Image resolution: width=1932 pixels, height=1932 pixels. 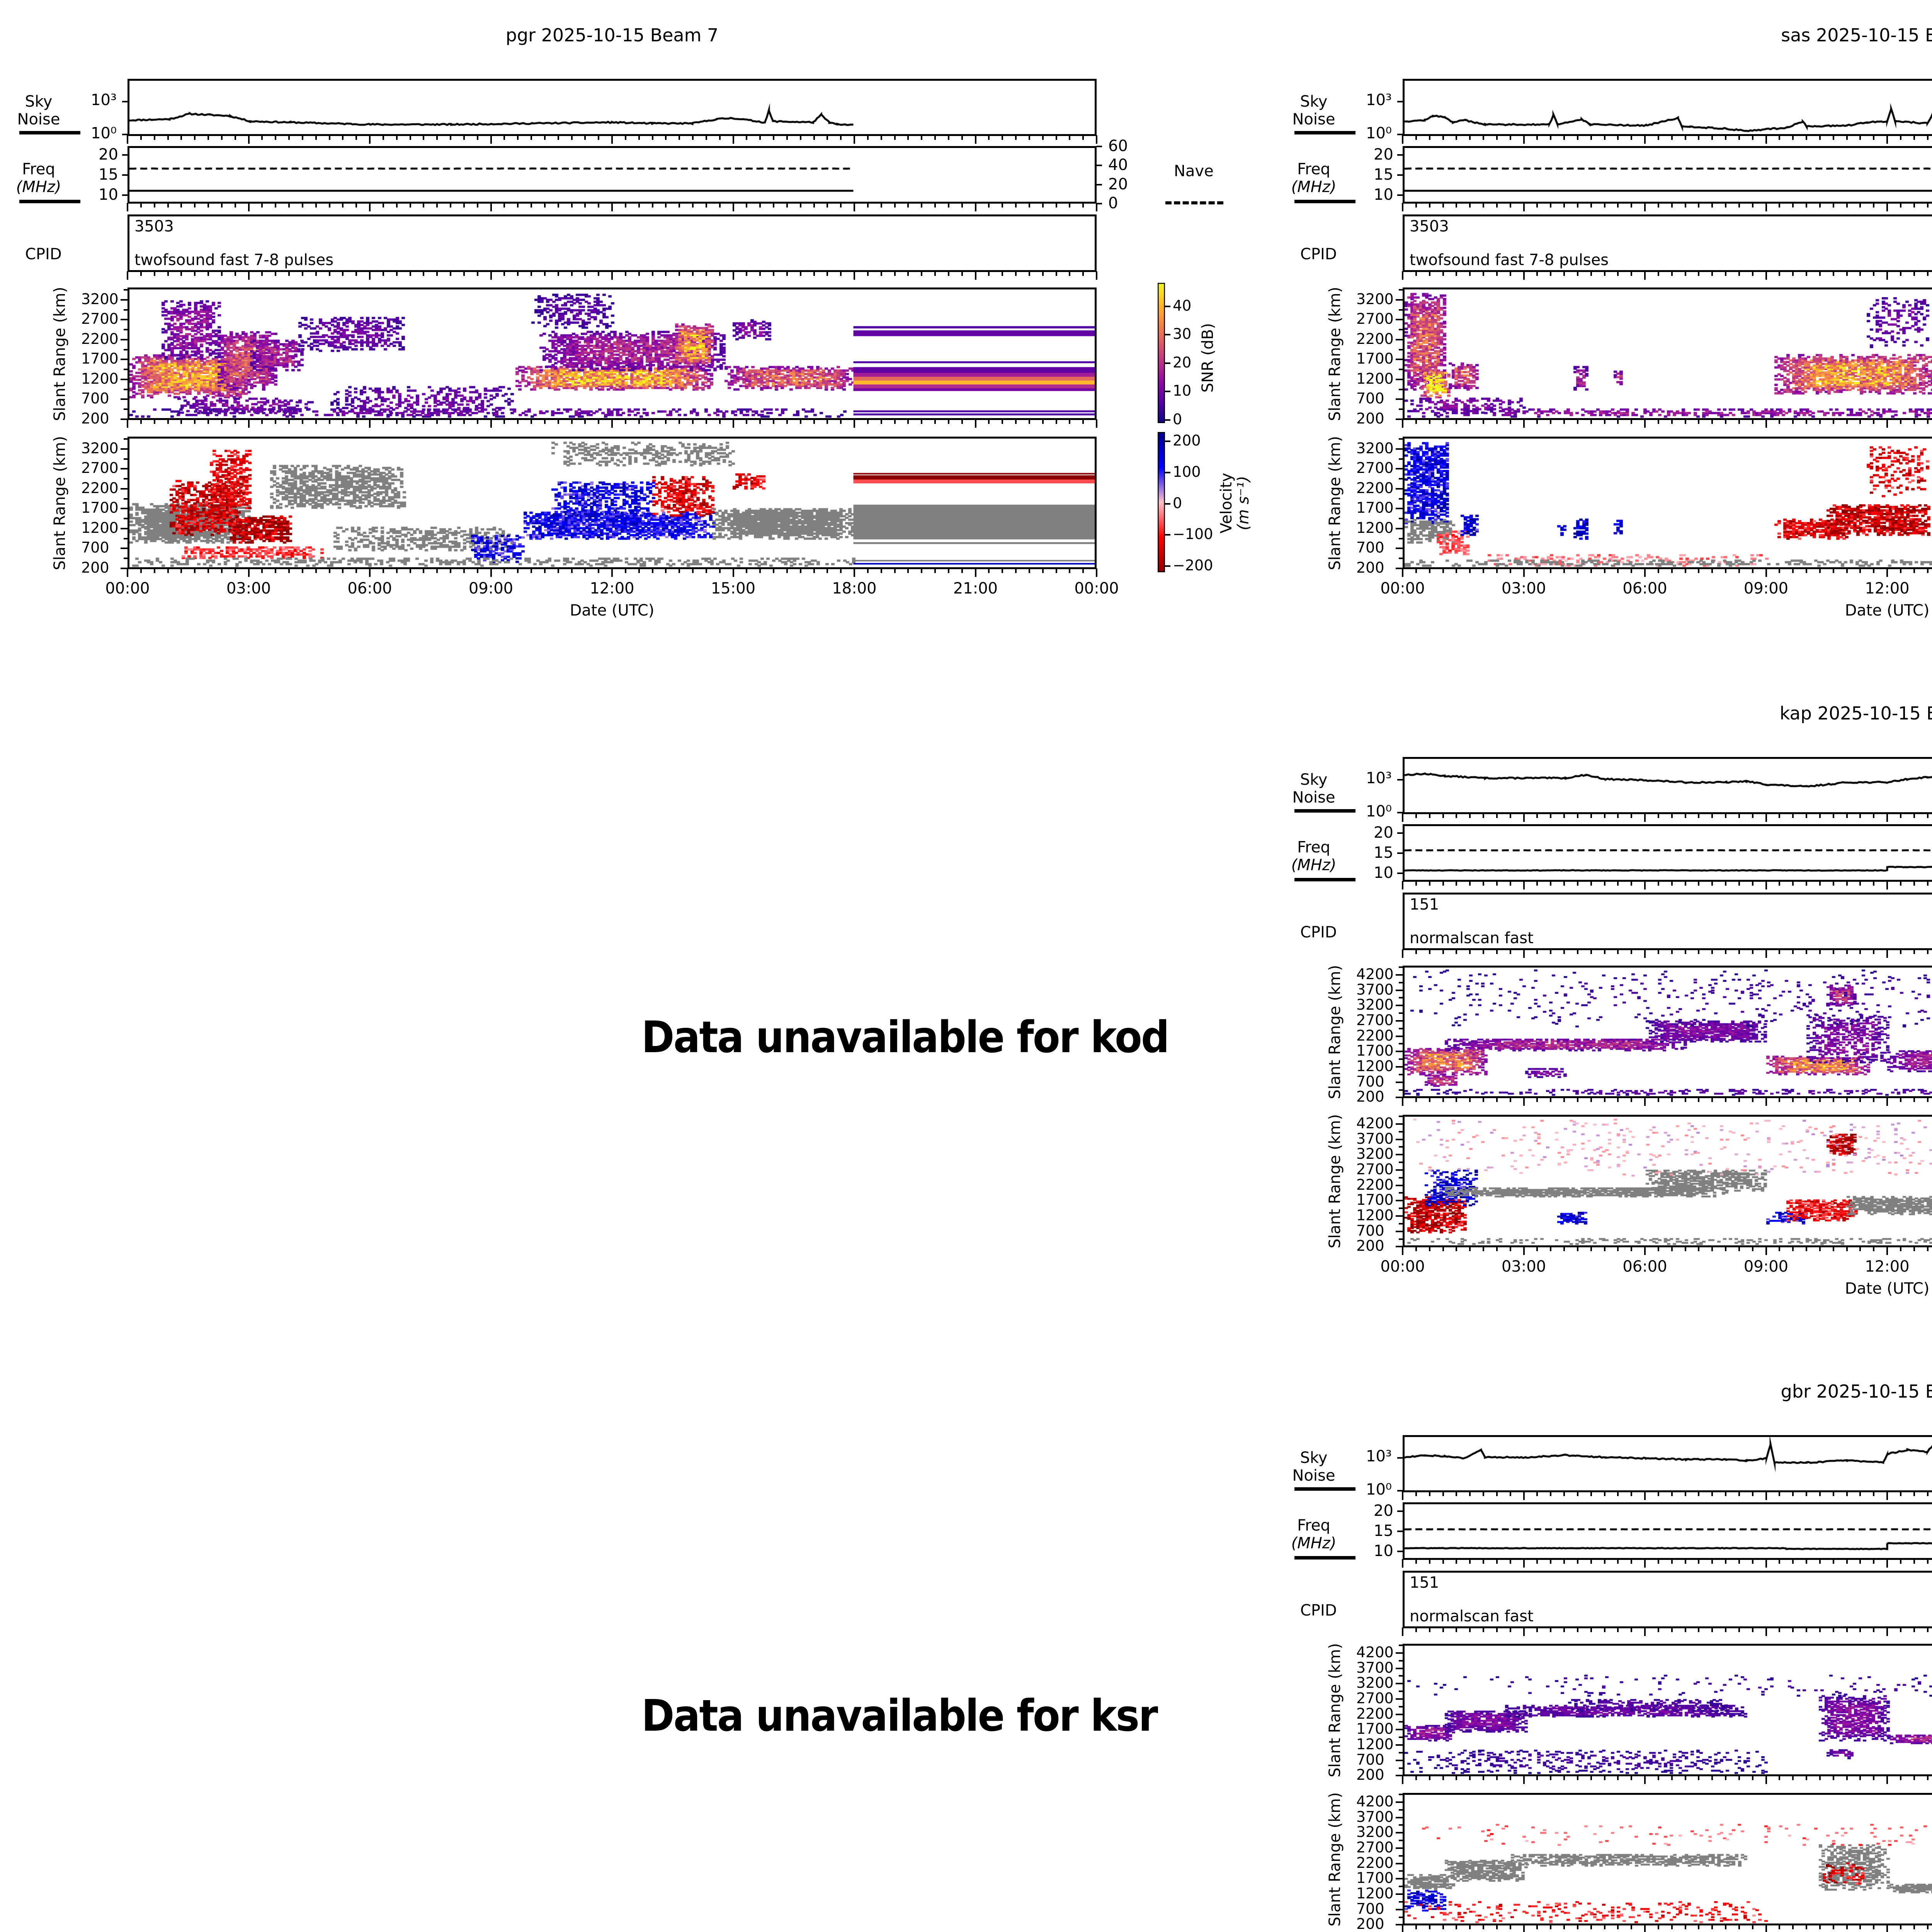 I want to click on vel-rti-heatmap-gbr, so click(x=1669, y=1859).